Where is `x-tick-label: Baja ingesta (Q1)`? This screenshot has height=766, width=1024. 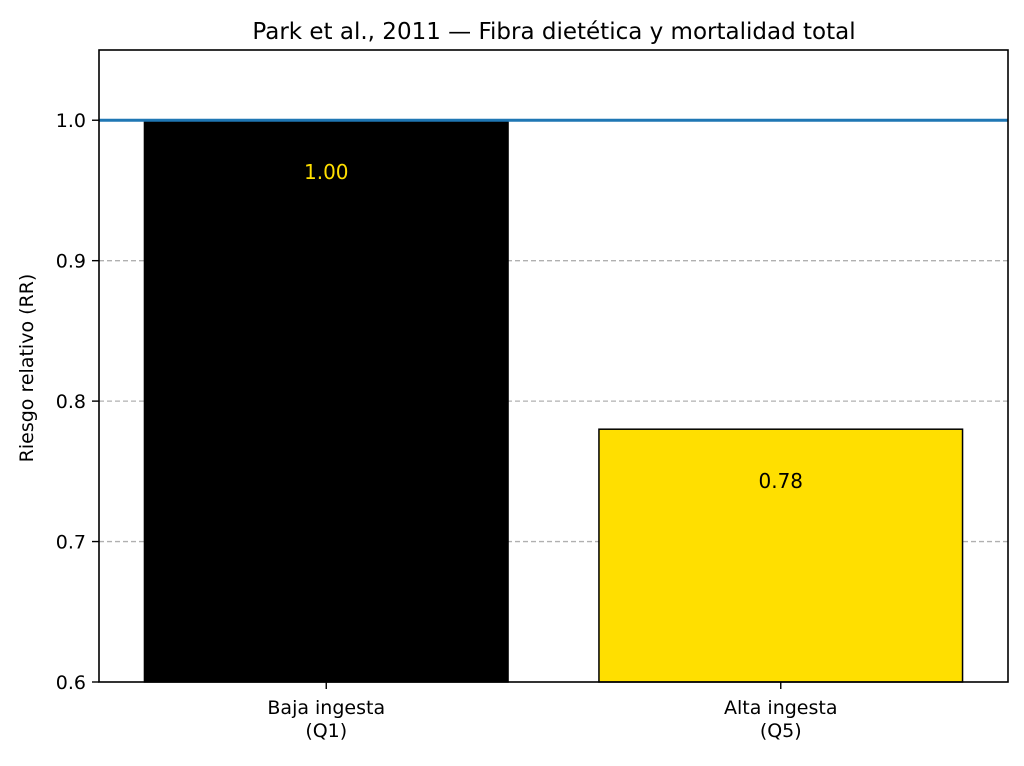
x-tick-label: Baja ingesta (Q1) is located at coordinates (326, 719).